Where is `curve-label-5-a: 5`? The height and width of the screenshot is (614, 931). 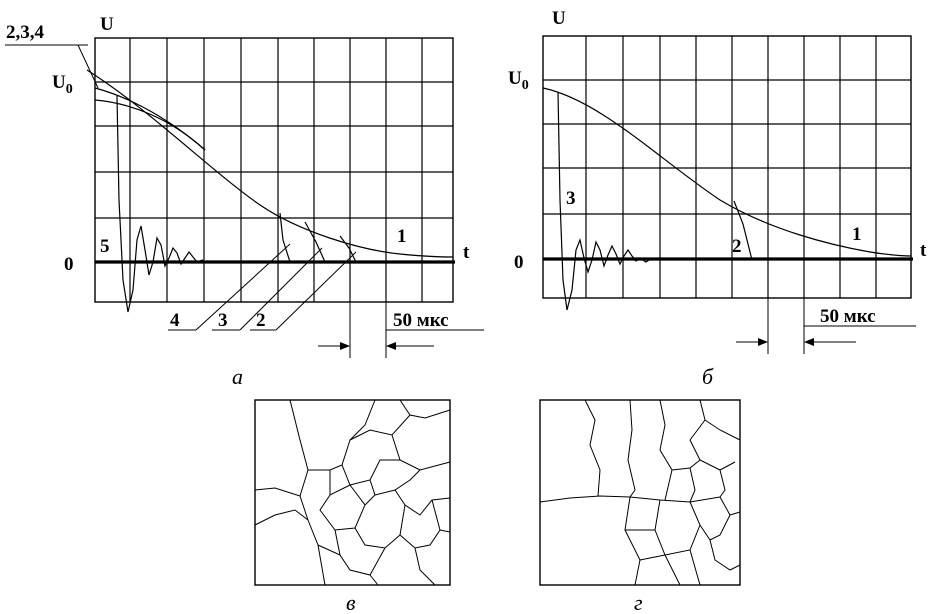 curve-label-5-a: 5 is located at coordinates (105, 246).